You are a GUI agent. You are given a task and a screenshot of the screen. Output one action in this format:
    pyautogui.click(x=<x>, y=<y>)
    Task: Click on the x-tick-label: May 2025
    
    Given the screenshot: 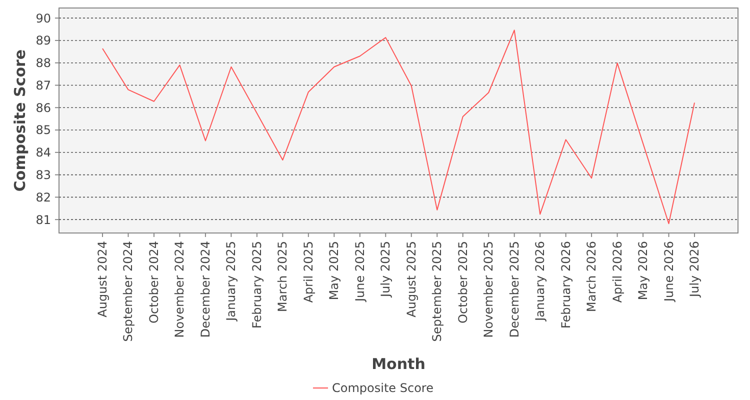 What is the action you would take?
    pyautogui.click(x=334, y=270)
    